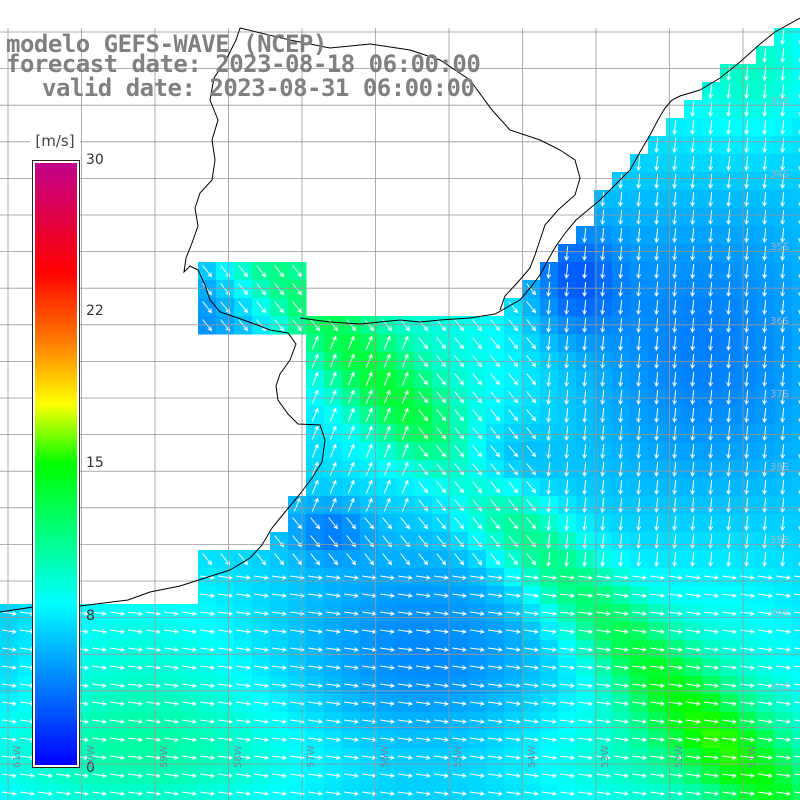  Describe the element at coordinates (95, 463) in the screenshot. I see `colorbar-tick-15: 15` at that location.